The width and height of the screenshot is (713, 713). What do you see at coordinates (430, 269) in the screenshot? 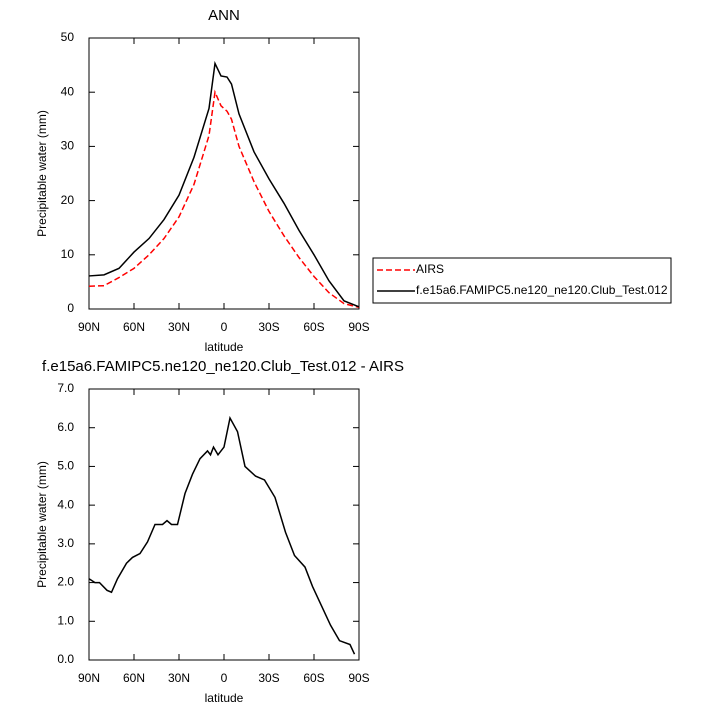
I see `legend-label: AIRS` at bounding box center [430, 269].